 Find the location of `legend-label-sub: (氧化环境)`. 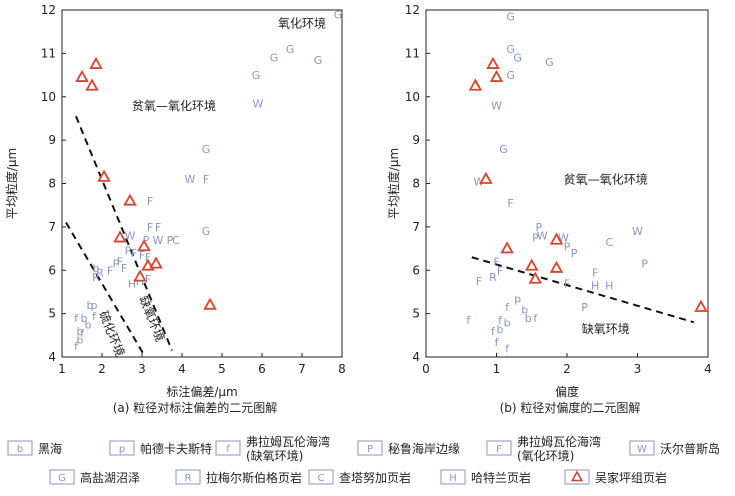

legend-label-sub: (氧化环境) is located at coordinates (545, 455).